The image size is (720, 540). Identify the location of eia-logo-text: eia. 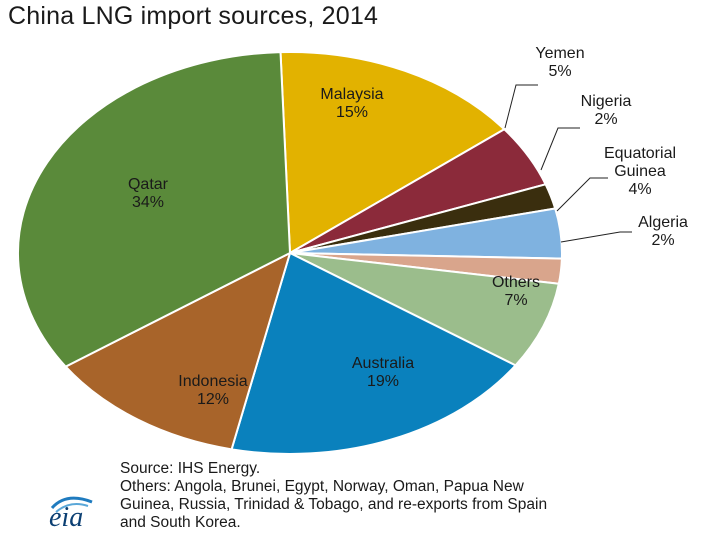
(66, 517).